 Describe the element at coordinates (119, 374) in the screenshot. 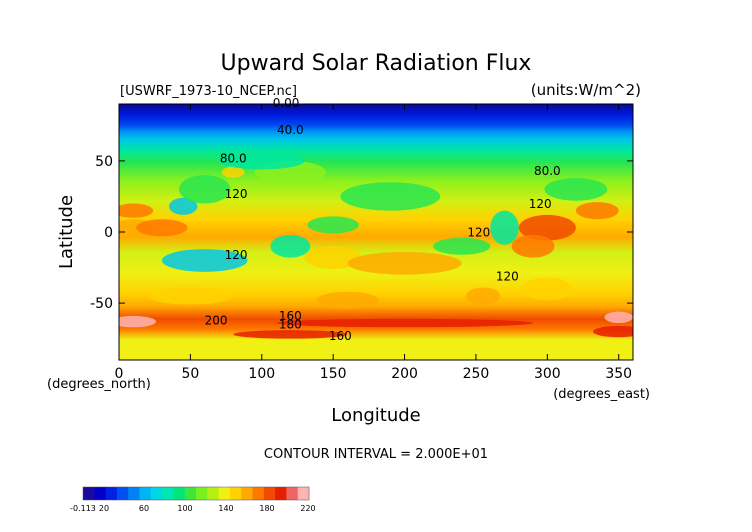

I see `x-tick-label-0: 0` at that location.